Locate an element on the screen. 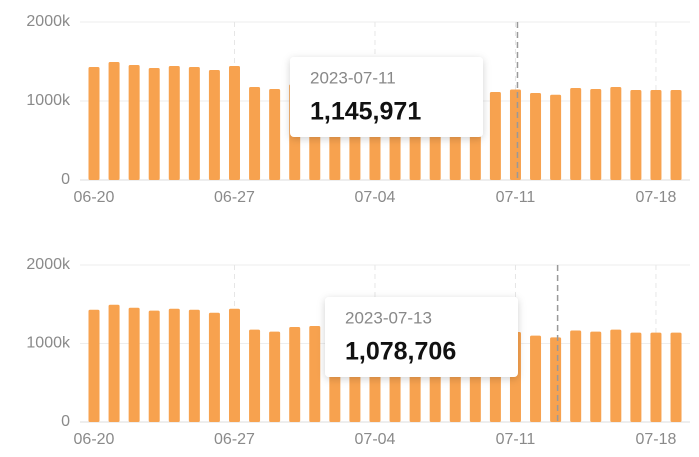 The image size is (699, 457). tooltip-value: 1,145,971 is located at coordinates (365, 112).